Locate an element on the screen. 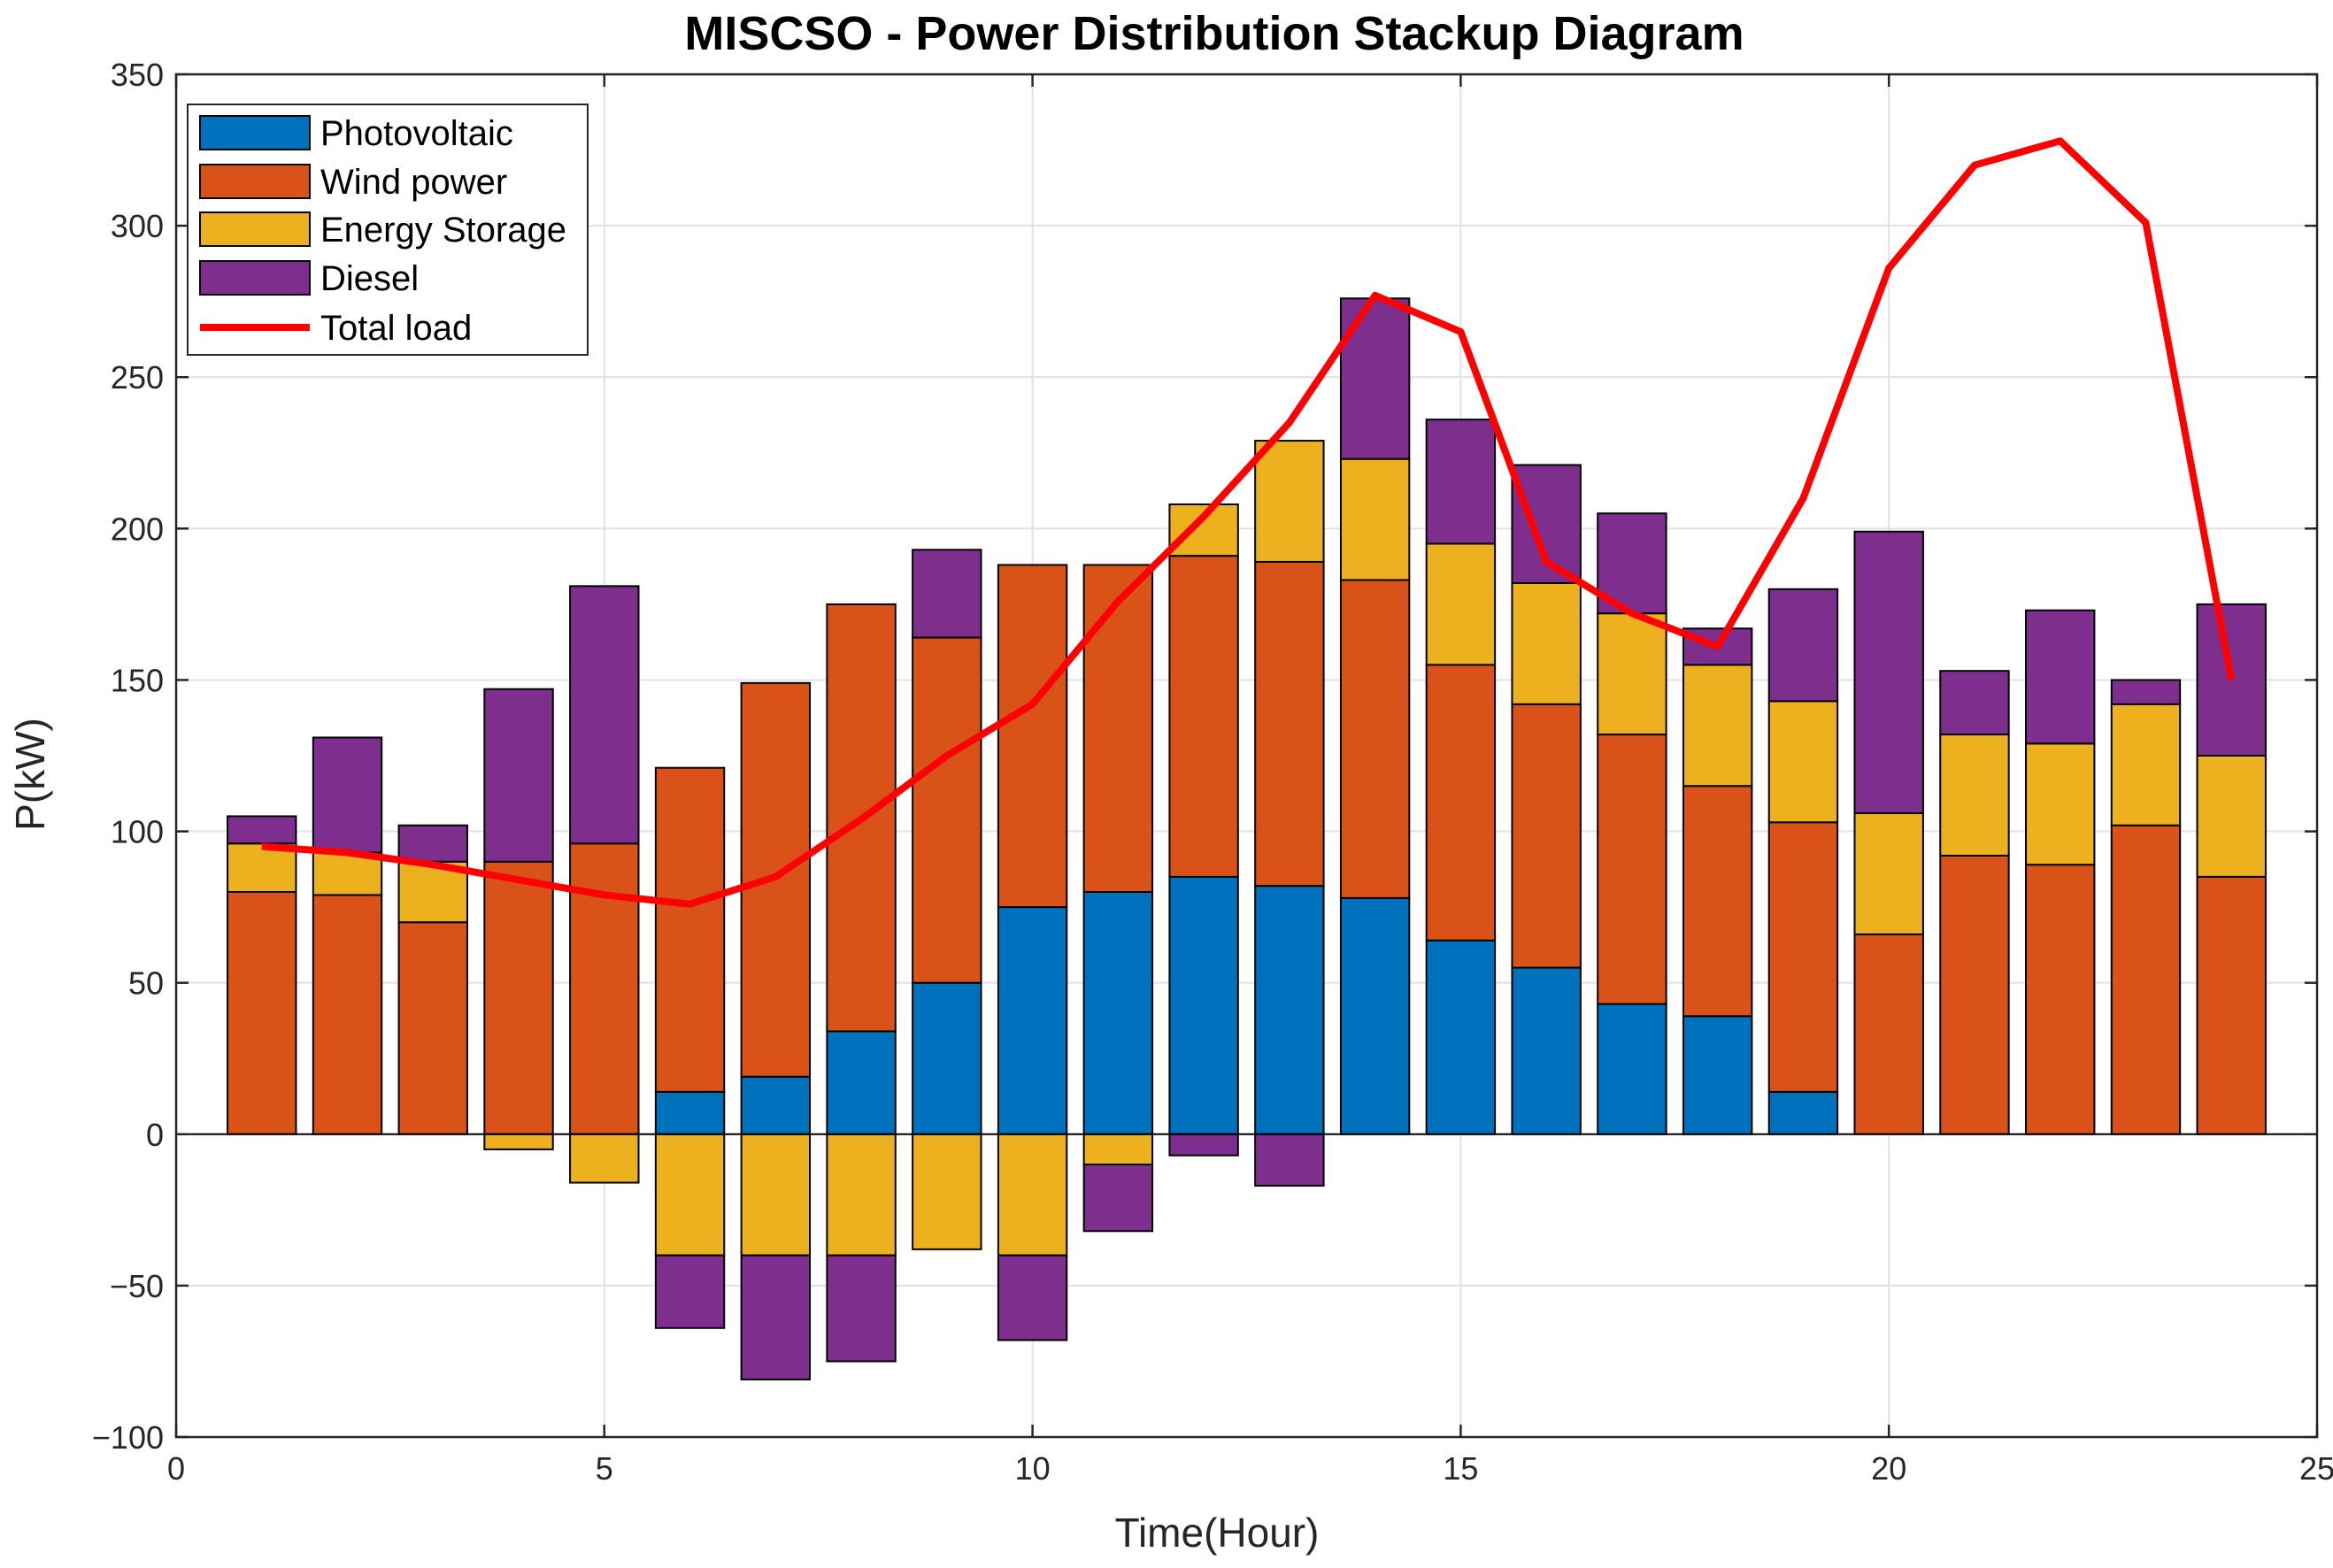 The height and width of the screenshot is (1568, 2333). legend-label-diesel: Diesel is located at coordinates (369, 278).